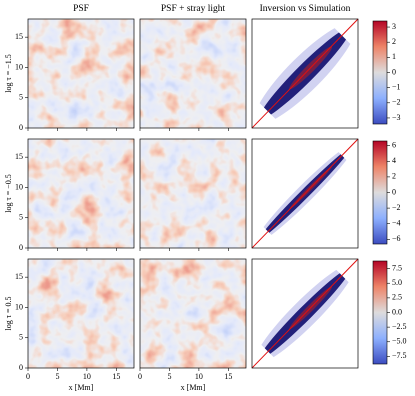 This screenshot has height=396, width=415. Describe the element at coordinates (394, 26) in the screenshot. I see `colorbar-tick-label: 3` at that location.